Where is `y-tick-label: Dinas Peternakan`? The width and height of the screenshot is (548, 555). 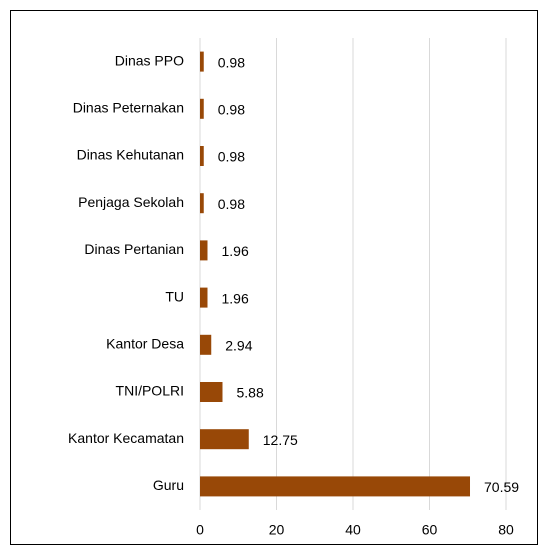 y-tick-label: Dinas Peternakan is located at coordinates (128, 108).